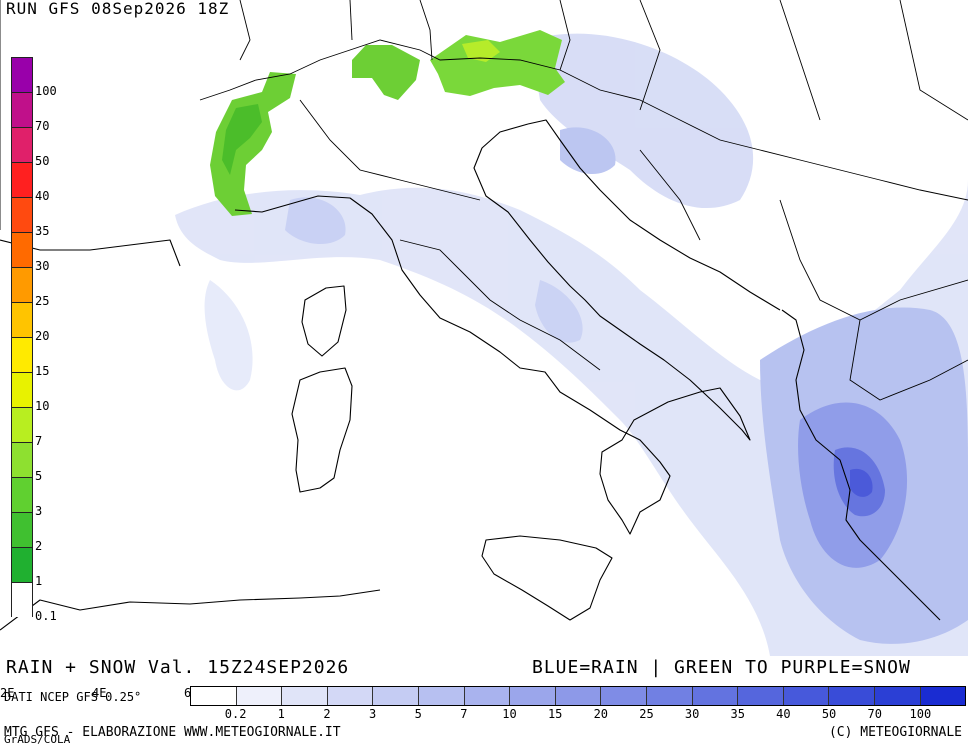  Describe the element at coordinates (42, 336) in the screenshot. I see `snow-scale-label: 20` at that location.